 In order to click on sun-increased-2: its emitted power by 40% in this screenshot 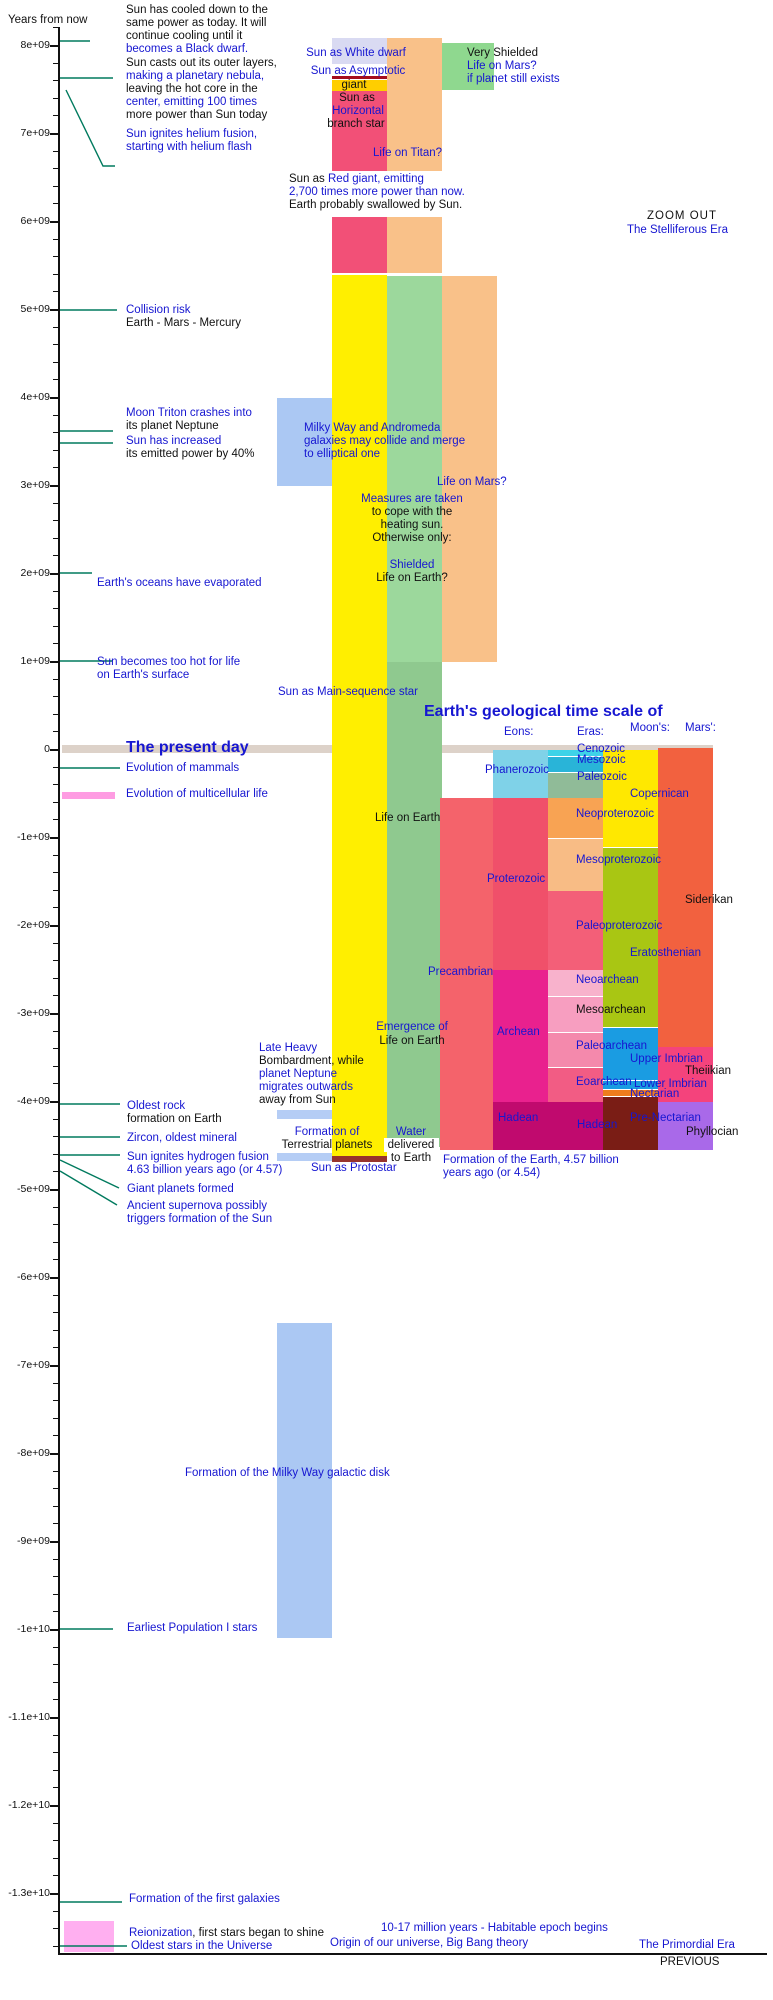, I will do `click(190, 454)`.